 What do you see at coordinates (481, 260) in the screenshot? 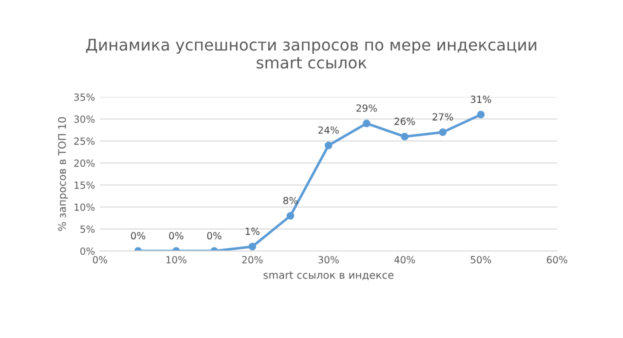
I see `x-tick-label: 50%` at bounding box center [481, 260].